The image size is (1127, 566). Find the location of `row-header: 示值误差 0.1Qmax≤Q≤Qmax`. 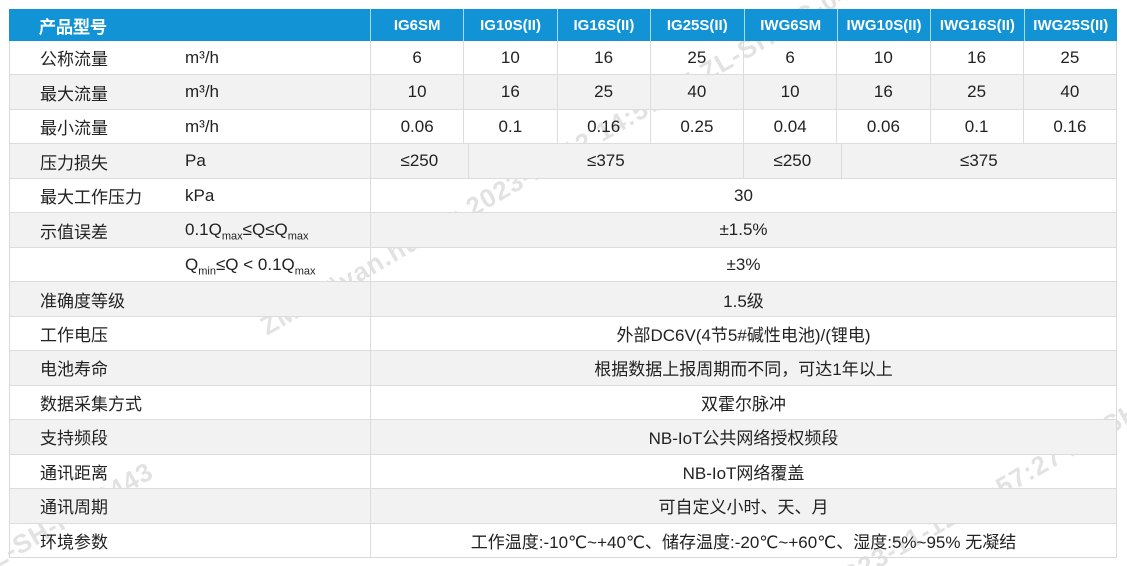

row-header: 示值误差 0.1Qmax≤Q≤Qmax is located at coordinates (190, 229).